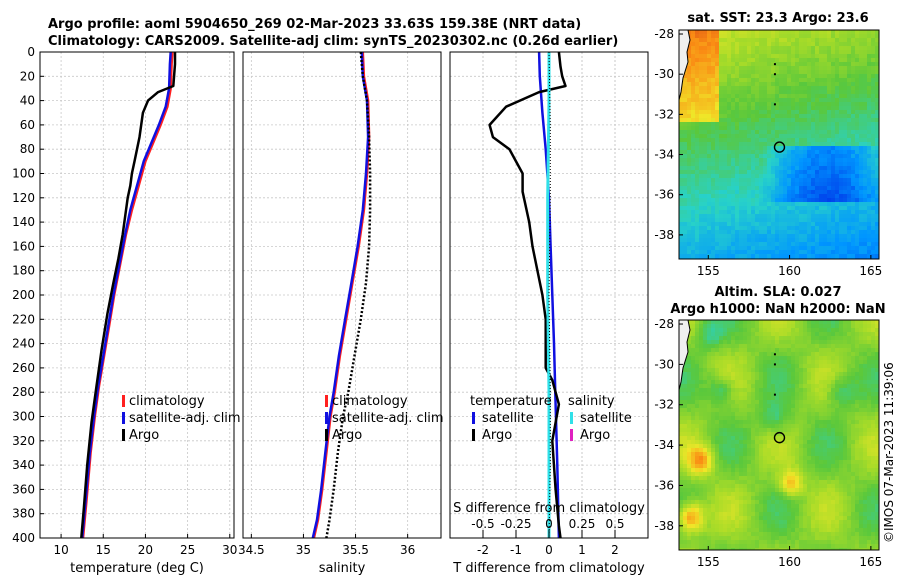 Image resolution: width=900 pixels, height=580 pixels. What do you see at coordinates (549, 508) in the screenshot?
I see `salinity-axis-label: S difference from climatology` at bounding box center [549, 508].